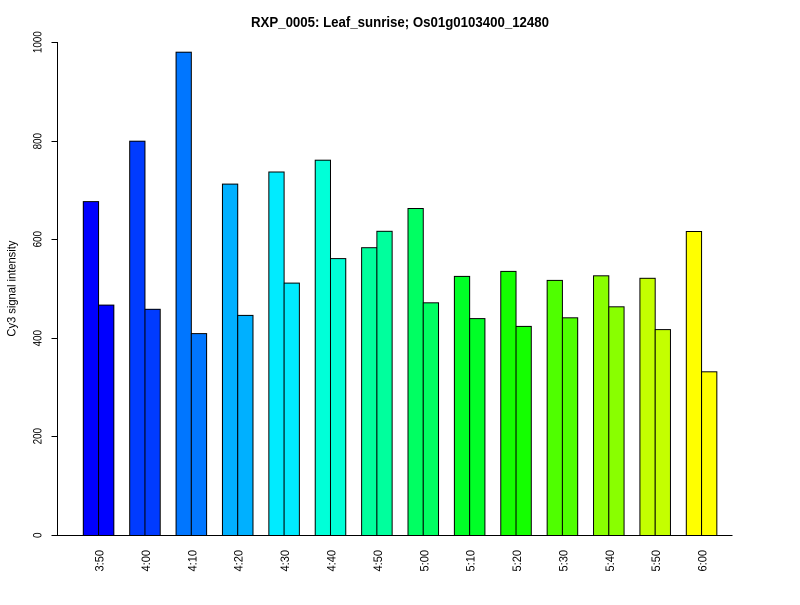 The image size is (800, 605). I want to click on svg-text: 5:10, so click(471, 561).